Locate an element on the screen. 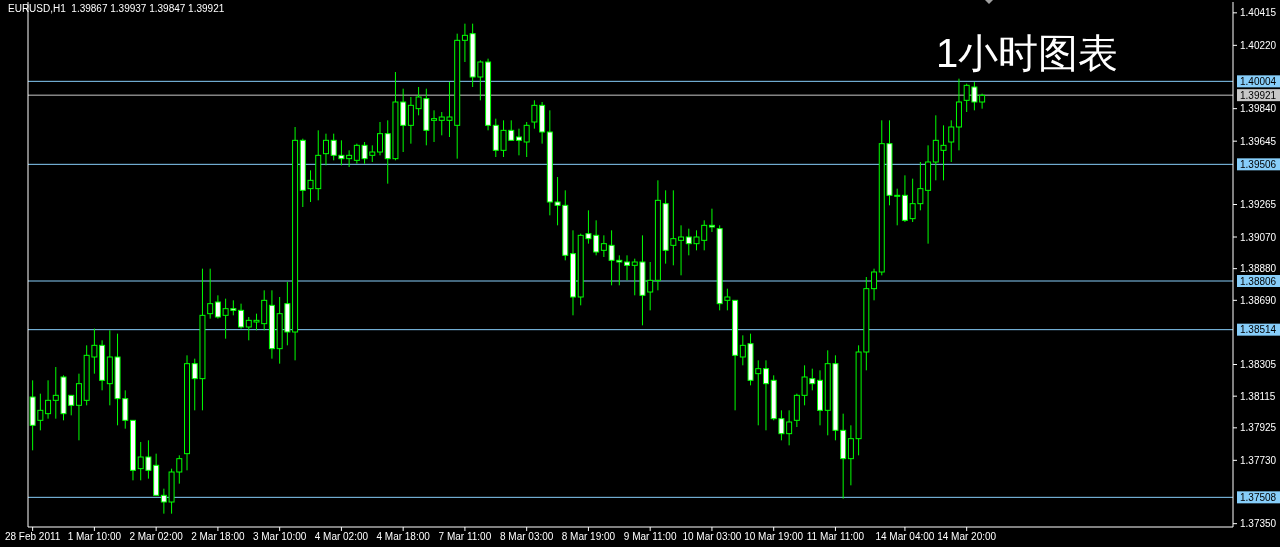 The image size is (1280, 547). y-tick-label: 1.37925 is located at coordinates (1258, 428).